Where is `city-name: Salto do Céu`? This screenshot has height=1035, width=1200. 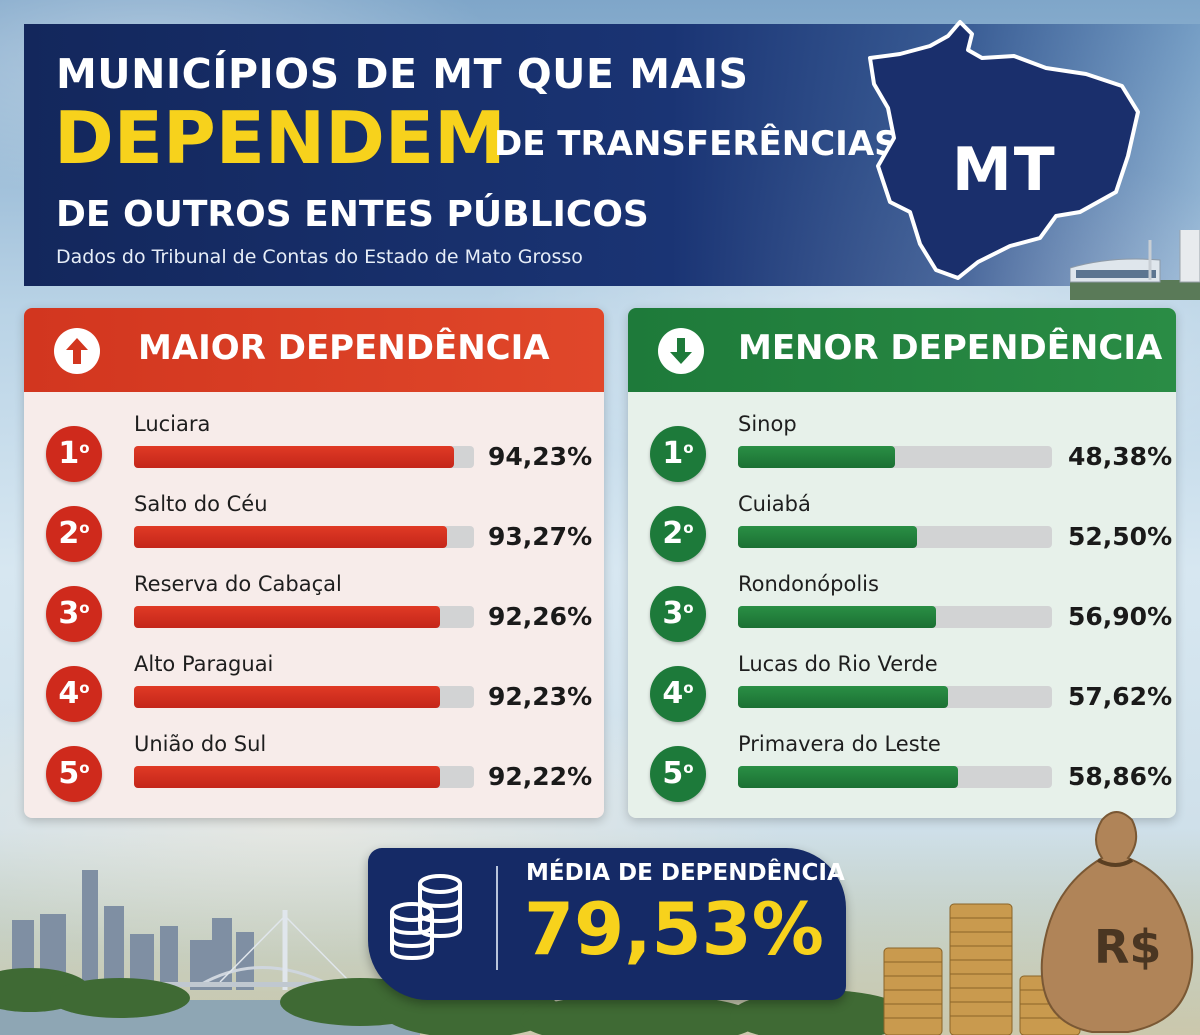
city-name: Salto do Céu is located at coordinates (201, 504).